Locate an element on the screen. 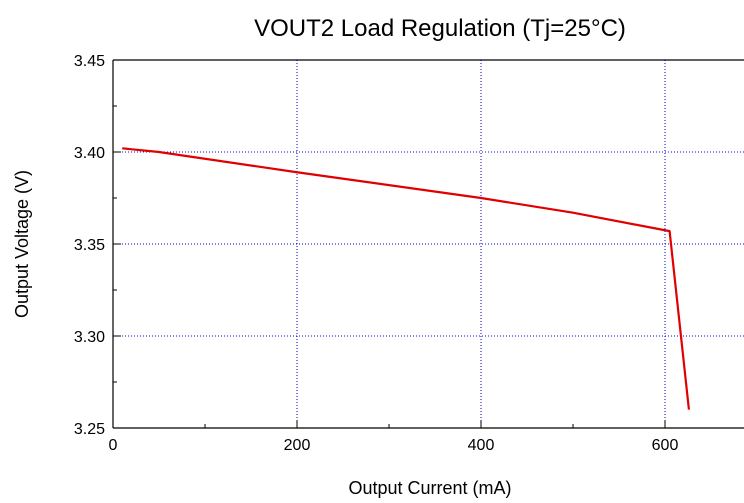  x-tick-label: 0 is located at coordinates (113, 445).